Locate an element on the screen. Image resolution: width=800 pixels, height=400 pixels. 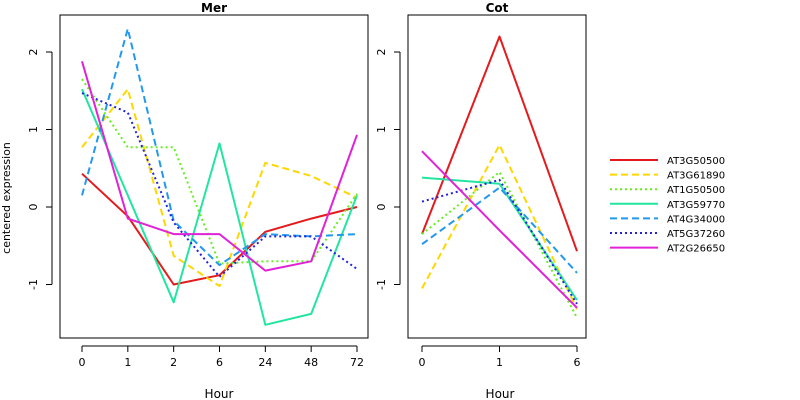
x-tick-label: 24 is located at coordinates (265, 362).